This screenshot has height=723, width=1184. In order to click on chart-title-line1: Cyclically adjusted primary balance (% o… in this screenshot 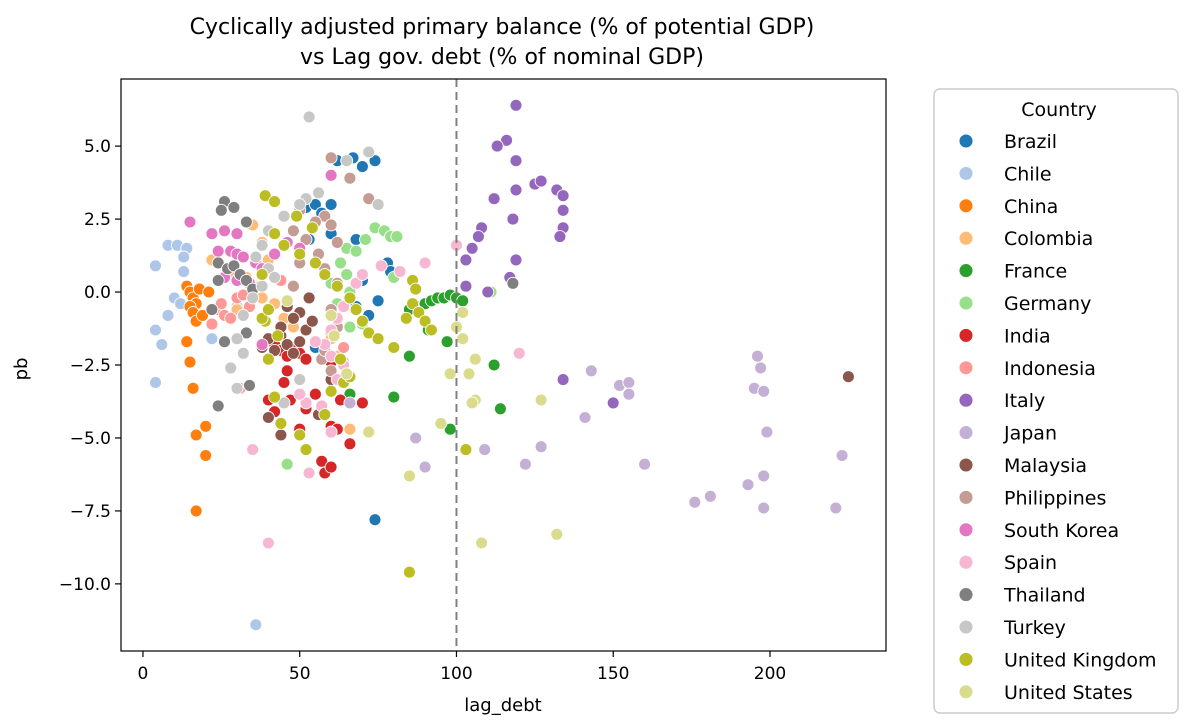, I will do `click(502, 27)`.